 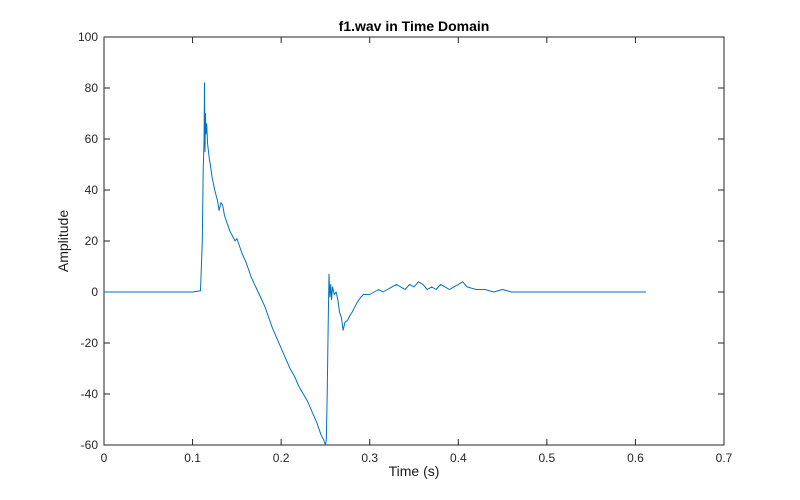 I want to click on y-tick-label: 0, so click(x=94, y=292).